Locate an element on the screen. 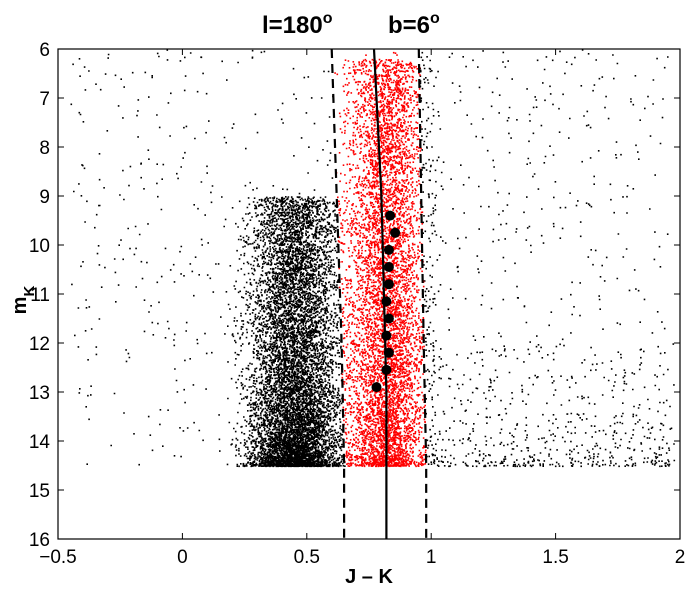 Image resolution: width=692 pixels, height=593 pixels. y-tick-label: 13 is located at coordinates (39, 393).